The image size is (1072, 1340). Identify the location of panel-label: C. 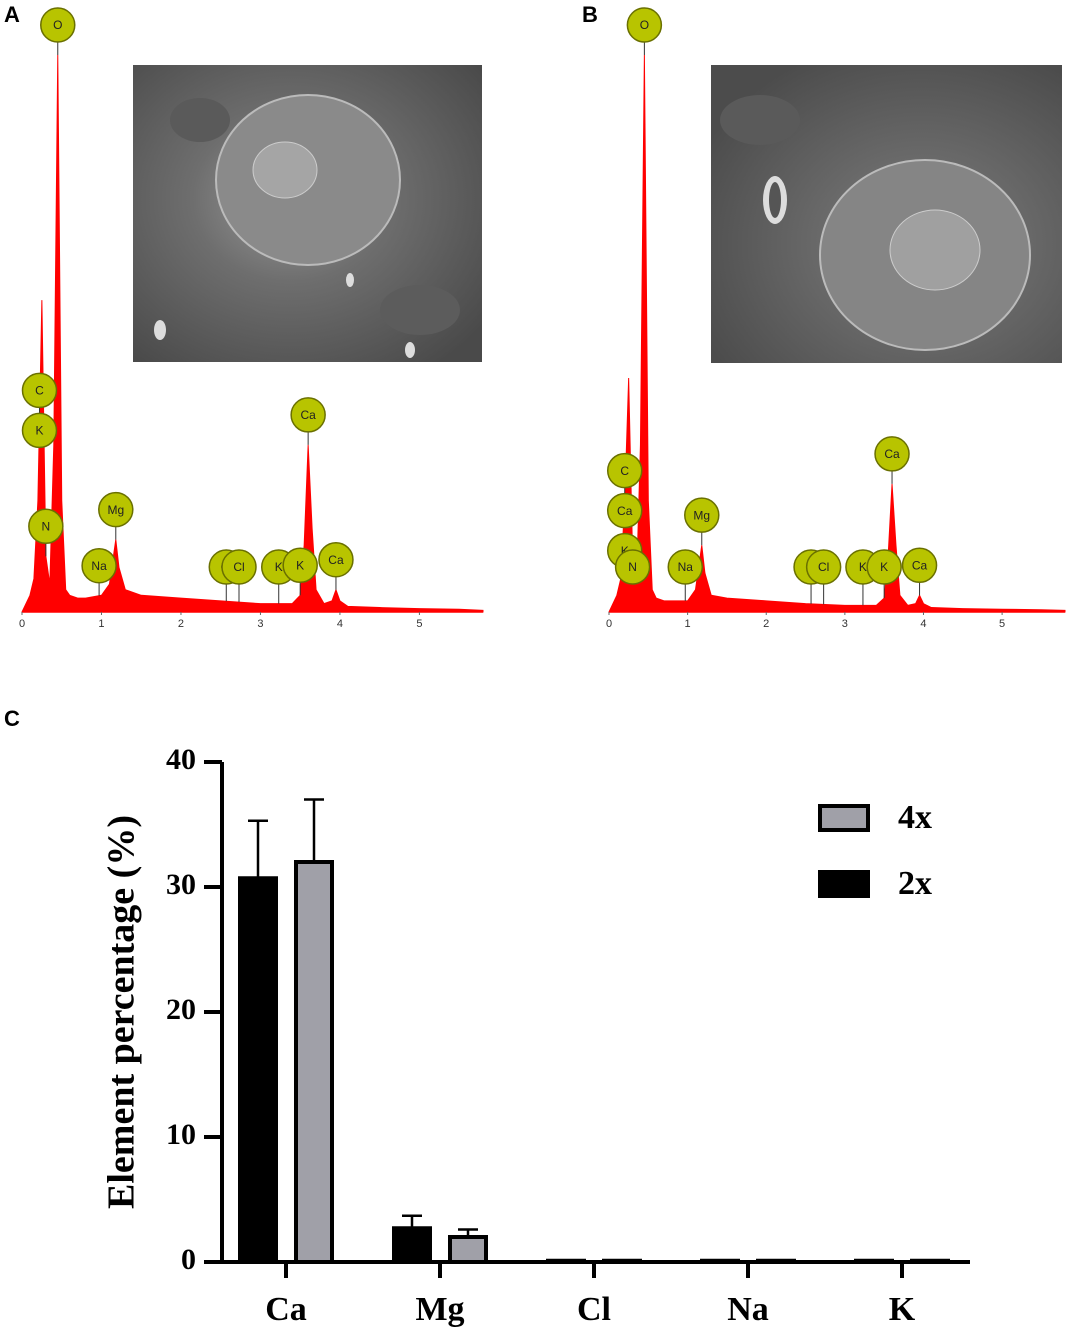
(12, 718).